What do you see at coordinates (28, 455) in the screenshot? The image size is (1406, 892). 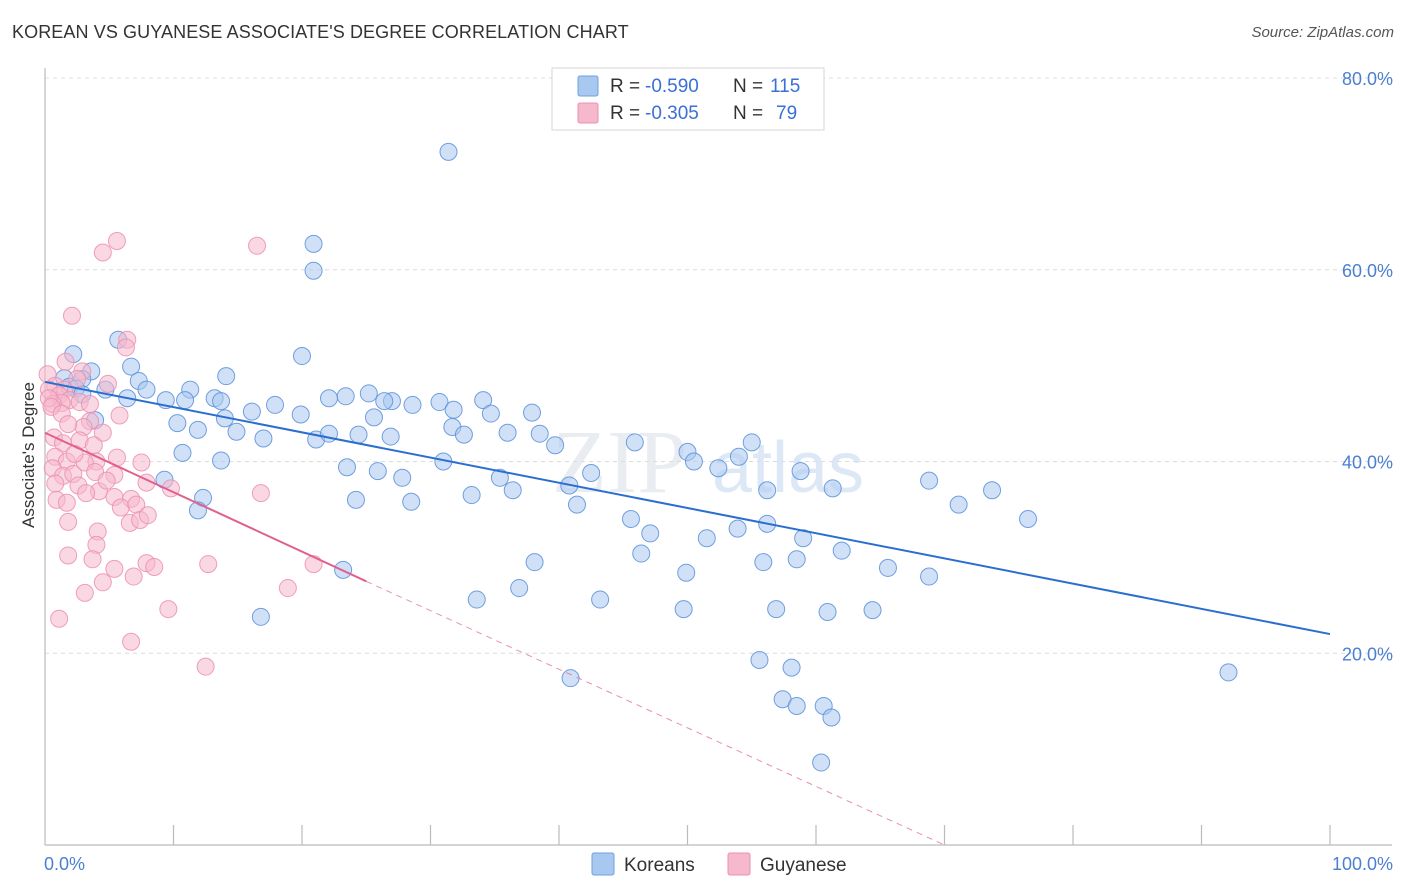 I see `y-axis-label: Associate's Degree` at bounding box center [28, 455].